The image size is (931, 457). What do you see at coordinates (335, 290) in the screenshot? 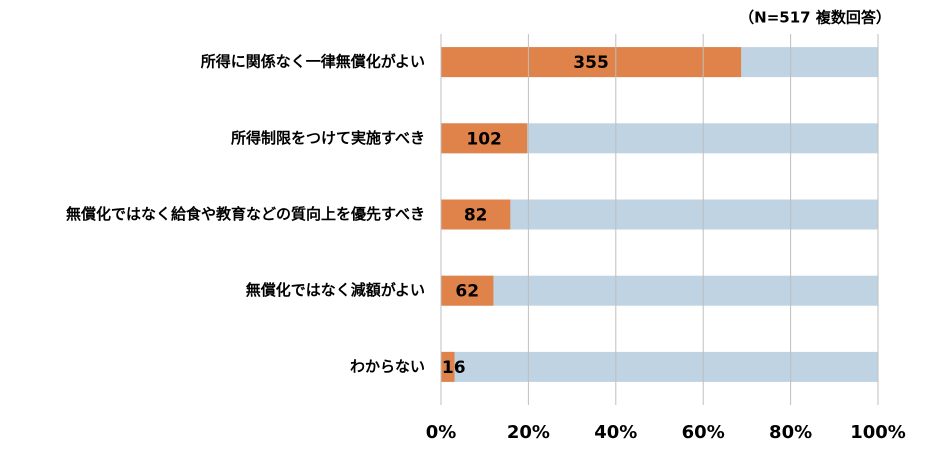
I see `category-label: 無償化ではなく減額がよい` at bounding box center [335, 290].